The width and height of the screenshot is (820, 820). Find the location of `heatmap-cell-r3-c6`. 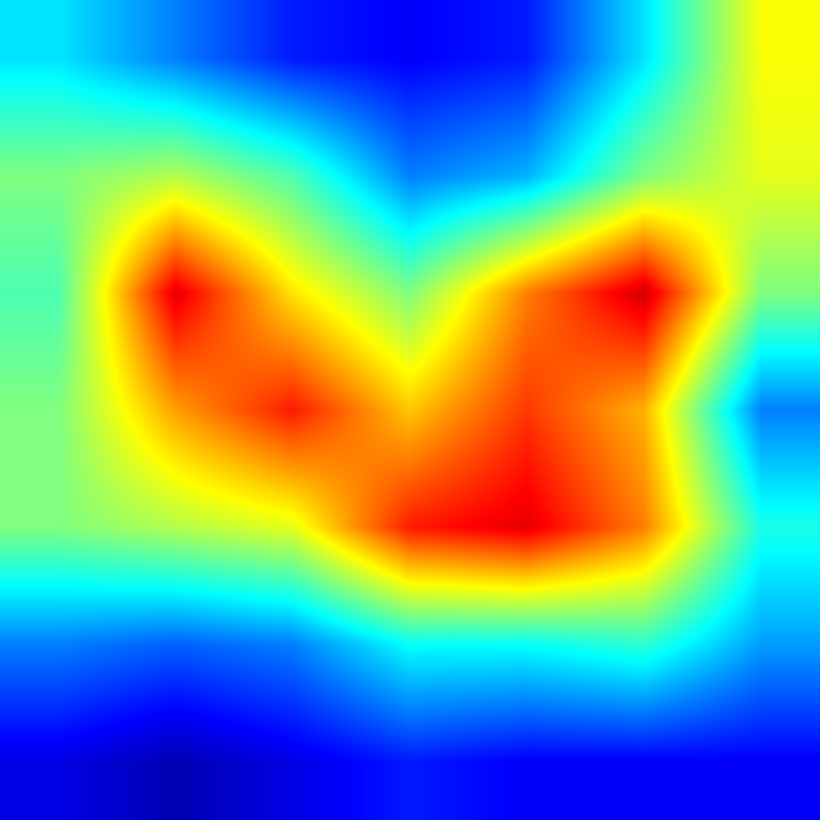

heatmap-cell-r3-c6 is located at coordinates (761, 409).